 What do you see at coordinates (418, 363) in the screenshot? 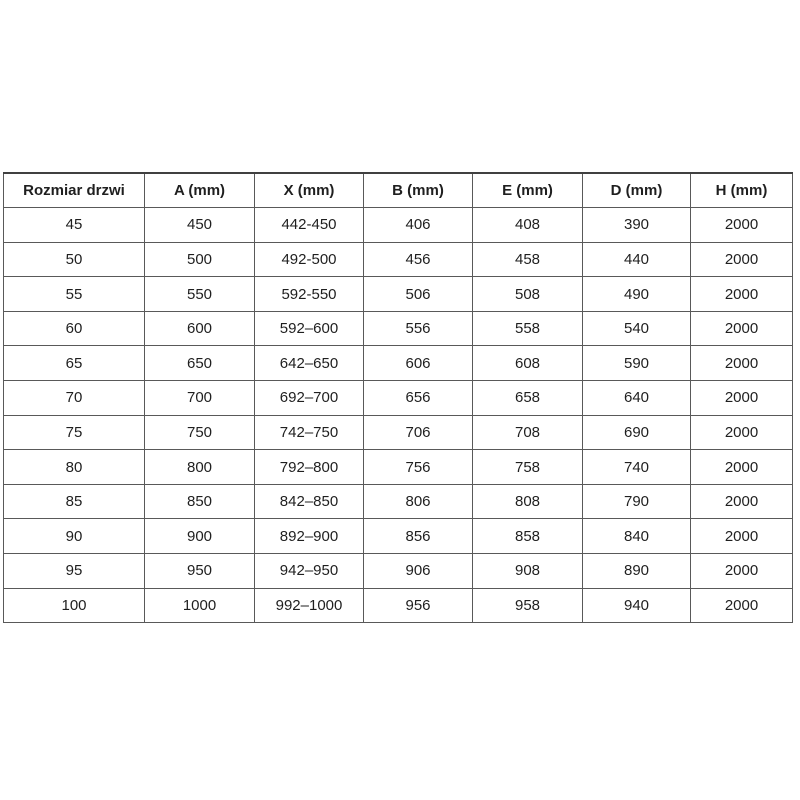
I see `table-cell: 606` at bounding box center [418, 363].